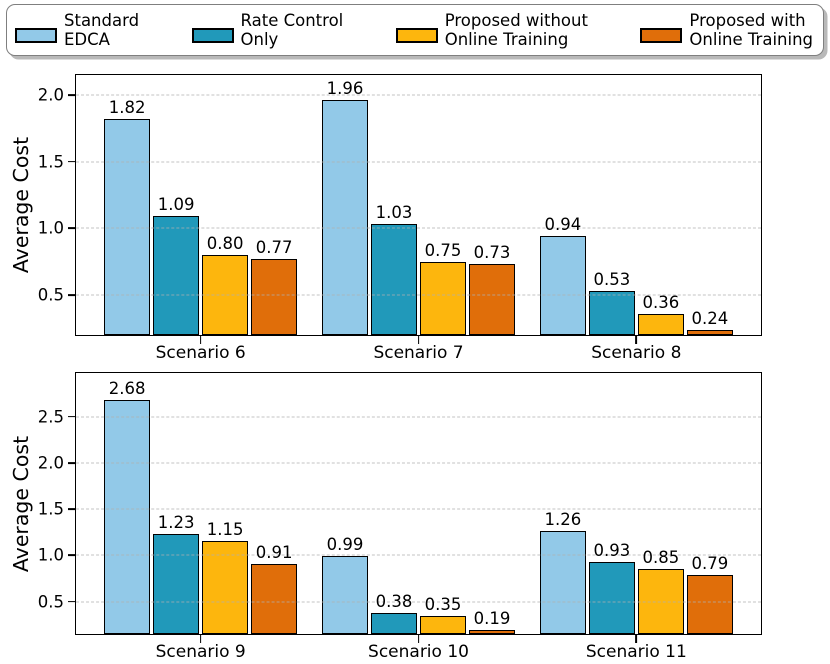  Describe the element at coordinates (225, 503) in the screenshot. I see `bar-slot: 1.15` at that location.